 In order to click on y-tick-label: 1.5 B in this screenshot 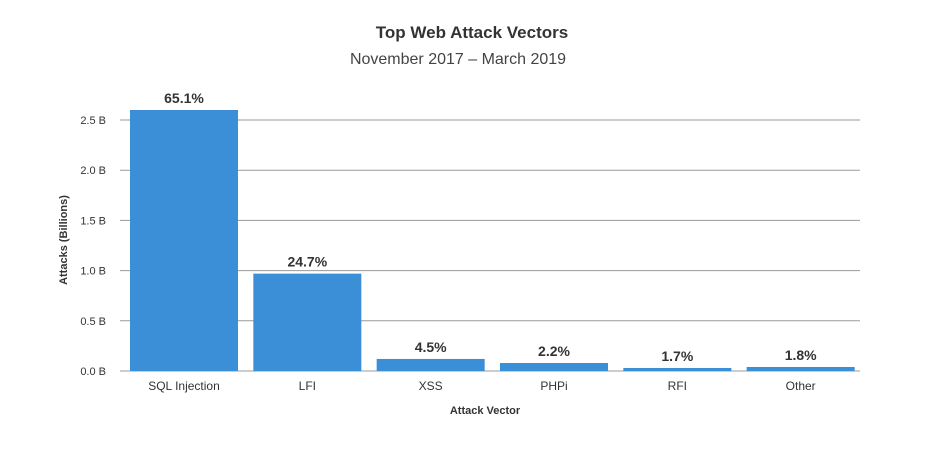, I will do `click(93, 221)`.